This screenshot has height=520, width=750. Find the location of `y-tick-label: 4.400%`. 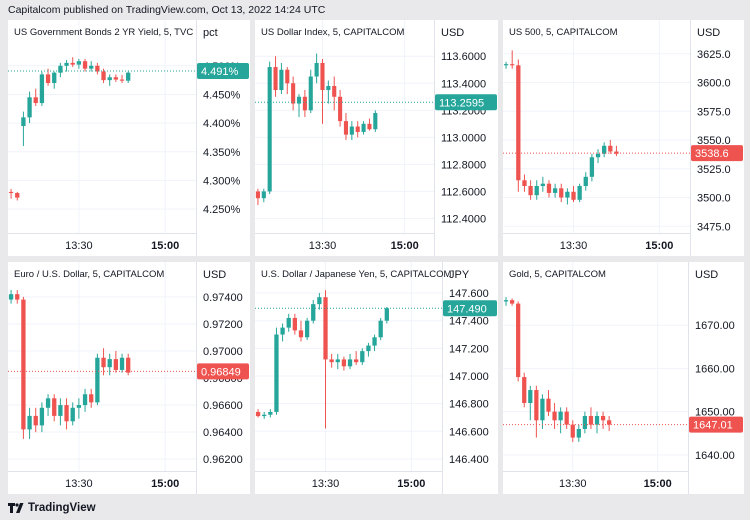

y-tick-label: 4.400% is located at coordinates (222, 124).